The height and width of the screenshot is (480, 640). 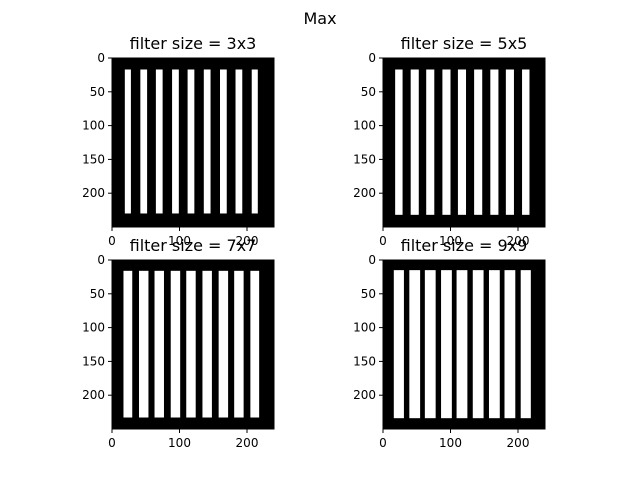 I want to click on subplot-1: filter size = 3x3 0 100 200 0 50 100 150 200, so click(x=178, y=141).